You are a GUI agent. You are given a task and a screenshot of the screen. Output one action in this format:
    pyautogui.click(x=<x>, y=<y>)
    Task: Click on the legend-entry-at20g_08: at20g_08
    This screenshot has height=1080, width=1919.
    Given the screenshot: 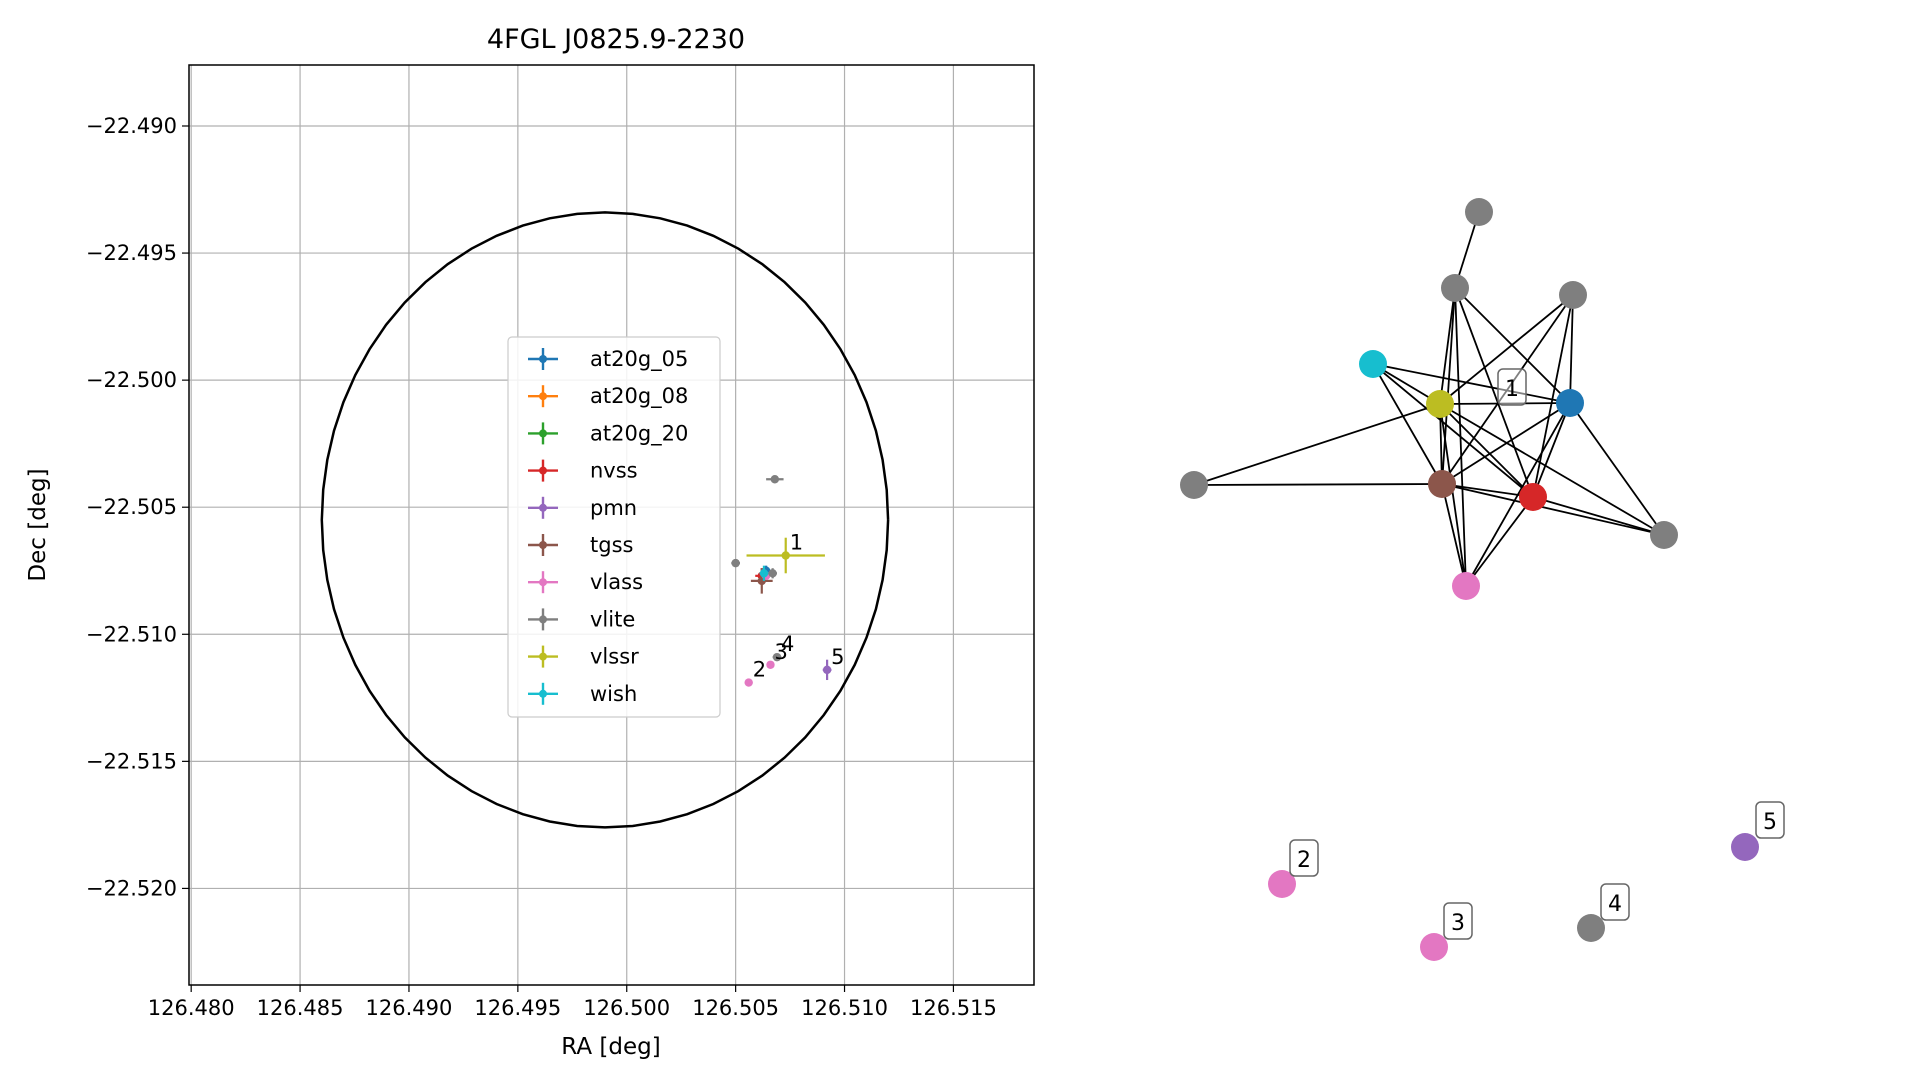 What is the action you would take?
    pyautogui.click(x=608, y=396)
    